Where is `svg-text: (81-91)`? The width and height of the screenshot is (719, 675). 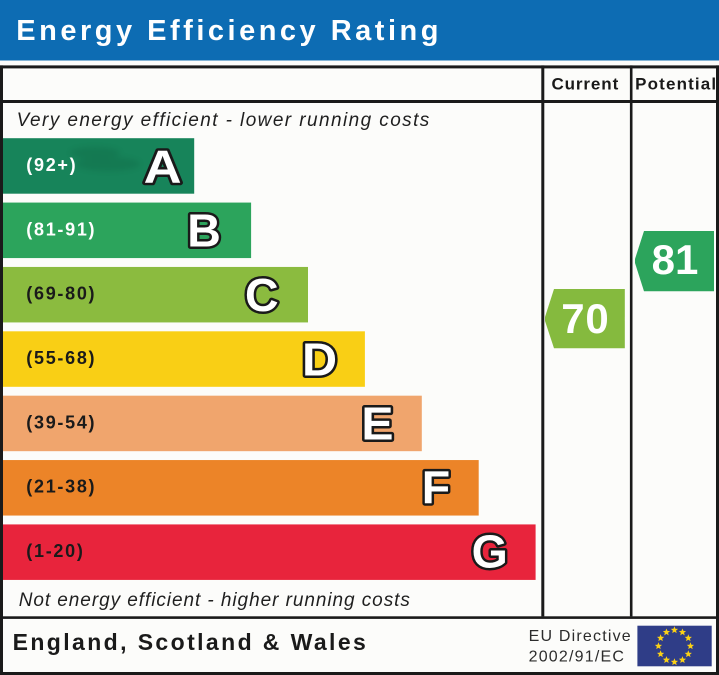
svg-text: (81-91) is located at coordinates (61, 229).